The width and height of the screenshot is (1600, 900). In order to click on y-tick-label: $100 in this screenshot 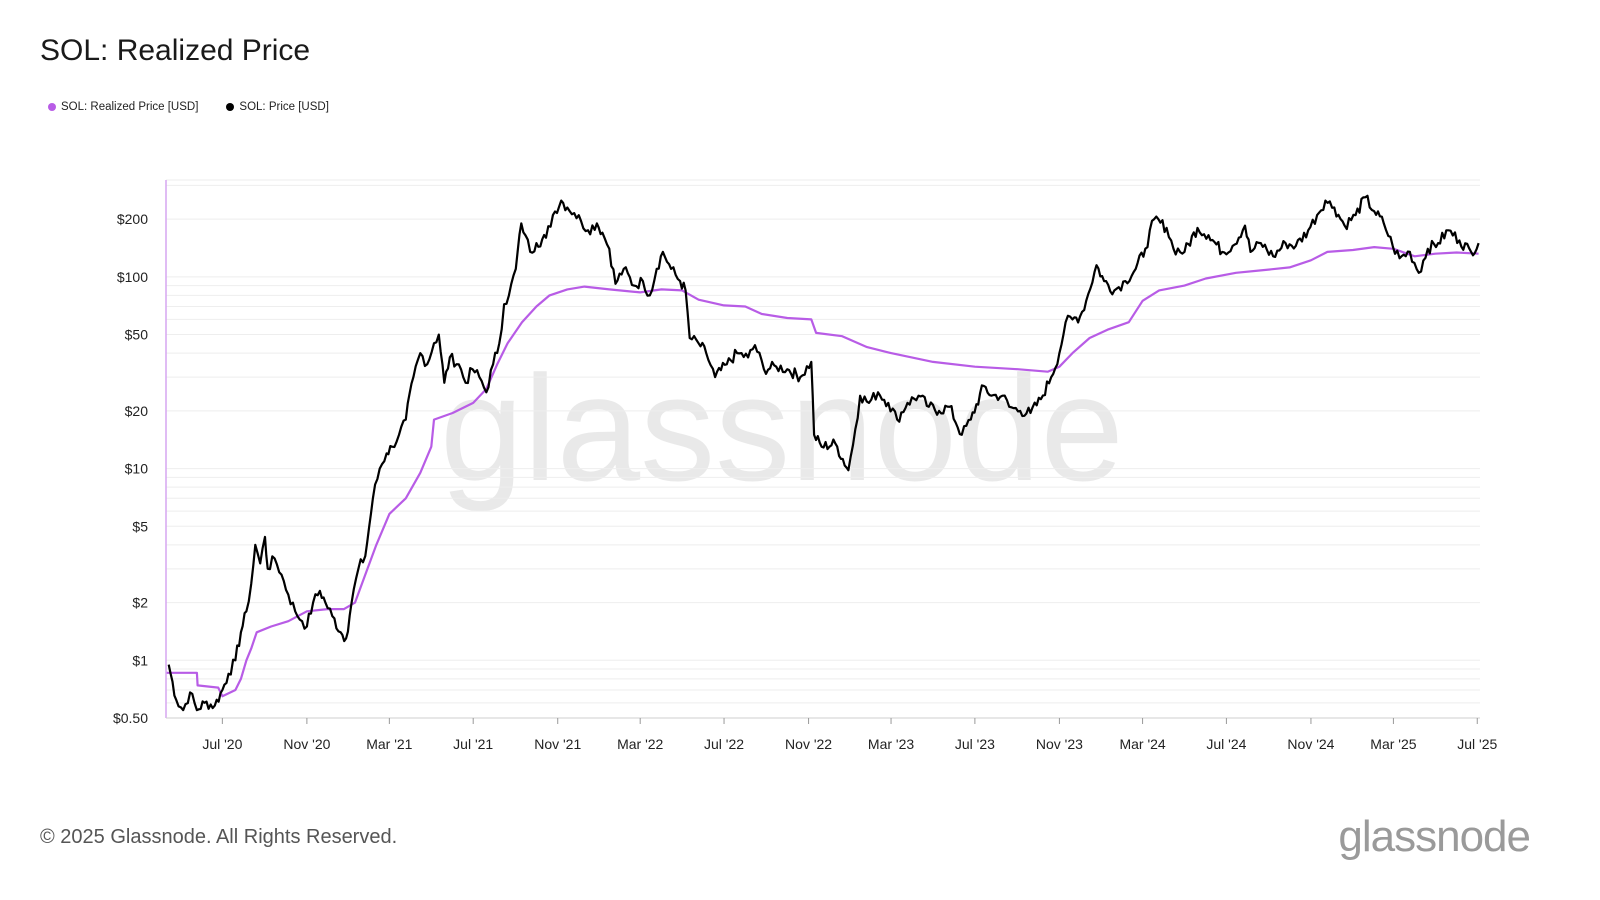, I will do `click(132, 277)`.